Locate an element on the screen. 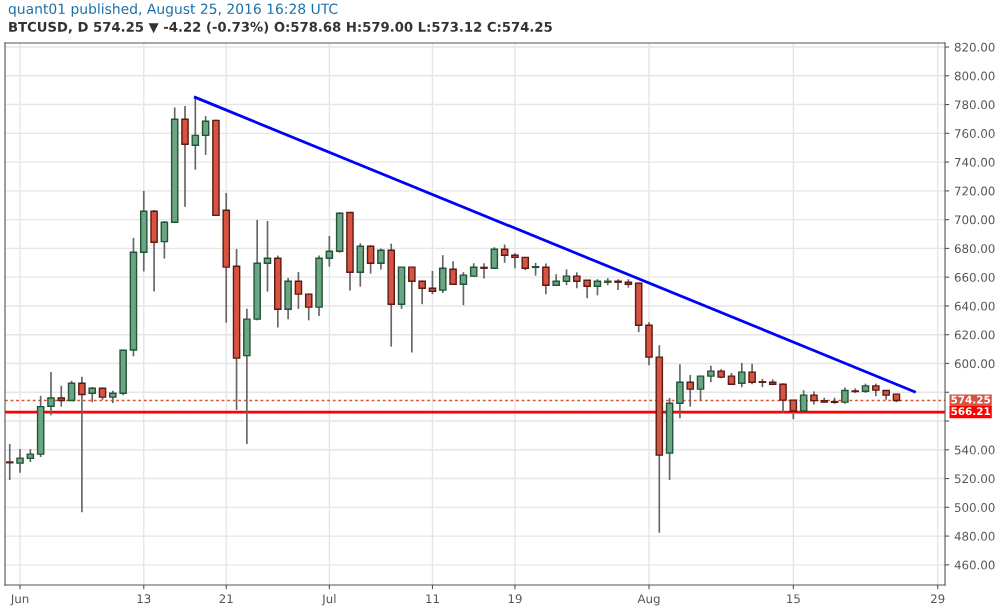 Image resolution: width=1002 pixels, height=612 pixels. x-tick-label: Jun is located at coordinates (19, 600).